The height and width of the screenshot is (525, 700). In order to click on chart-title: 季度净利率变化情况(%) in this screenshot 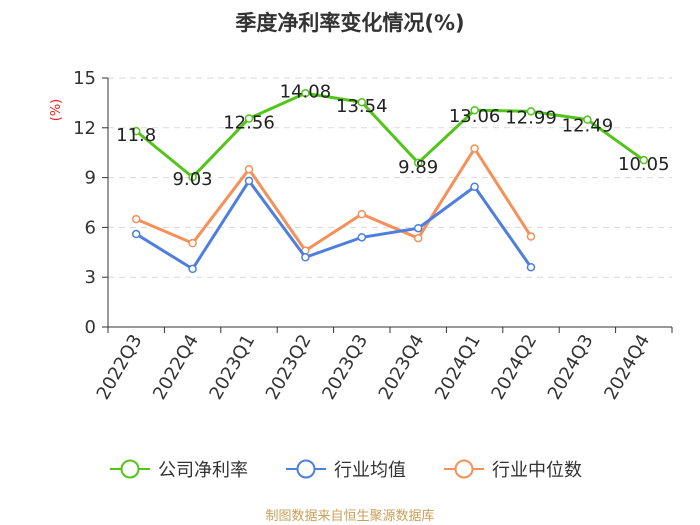, I will do `click(349, 23)`.